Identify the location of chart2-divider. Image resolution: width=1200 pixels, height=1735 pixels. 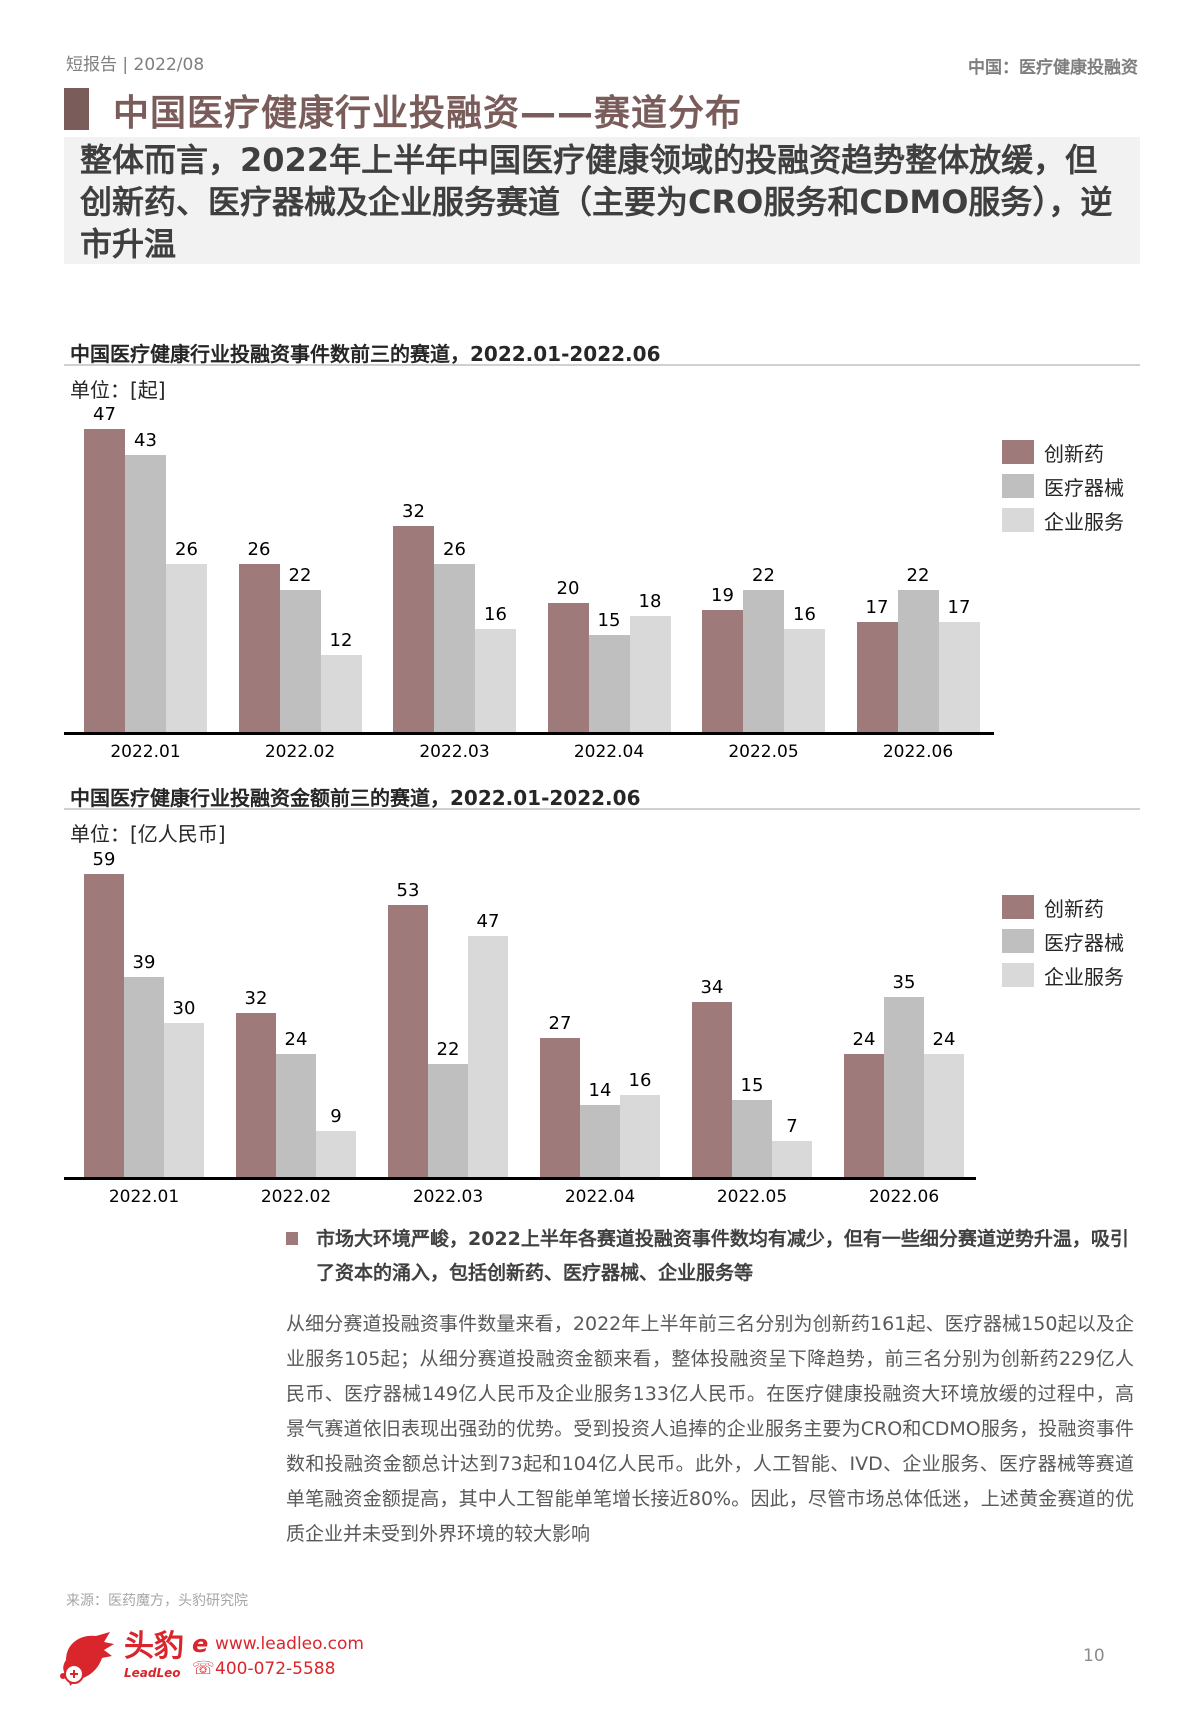
(602, 809).